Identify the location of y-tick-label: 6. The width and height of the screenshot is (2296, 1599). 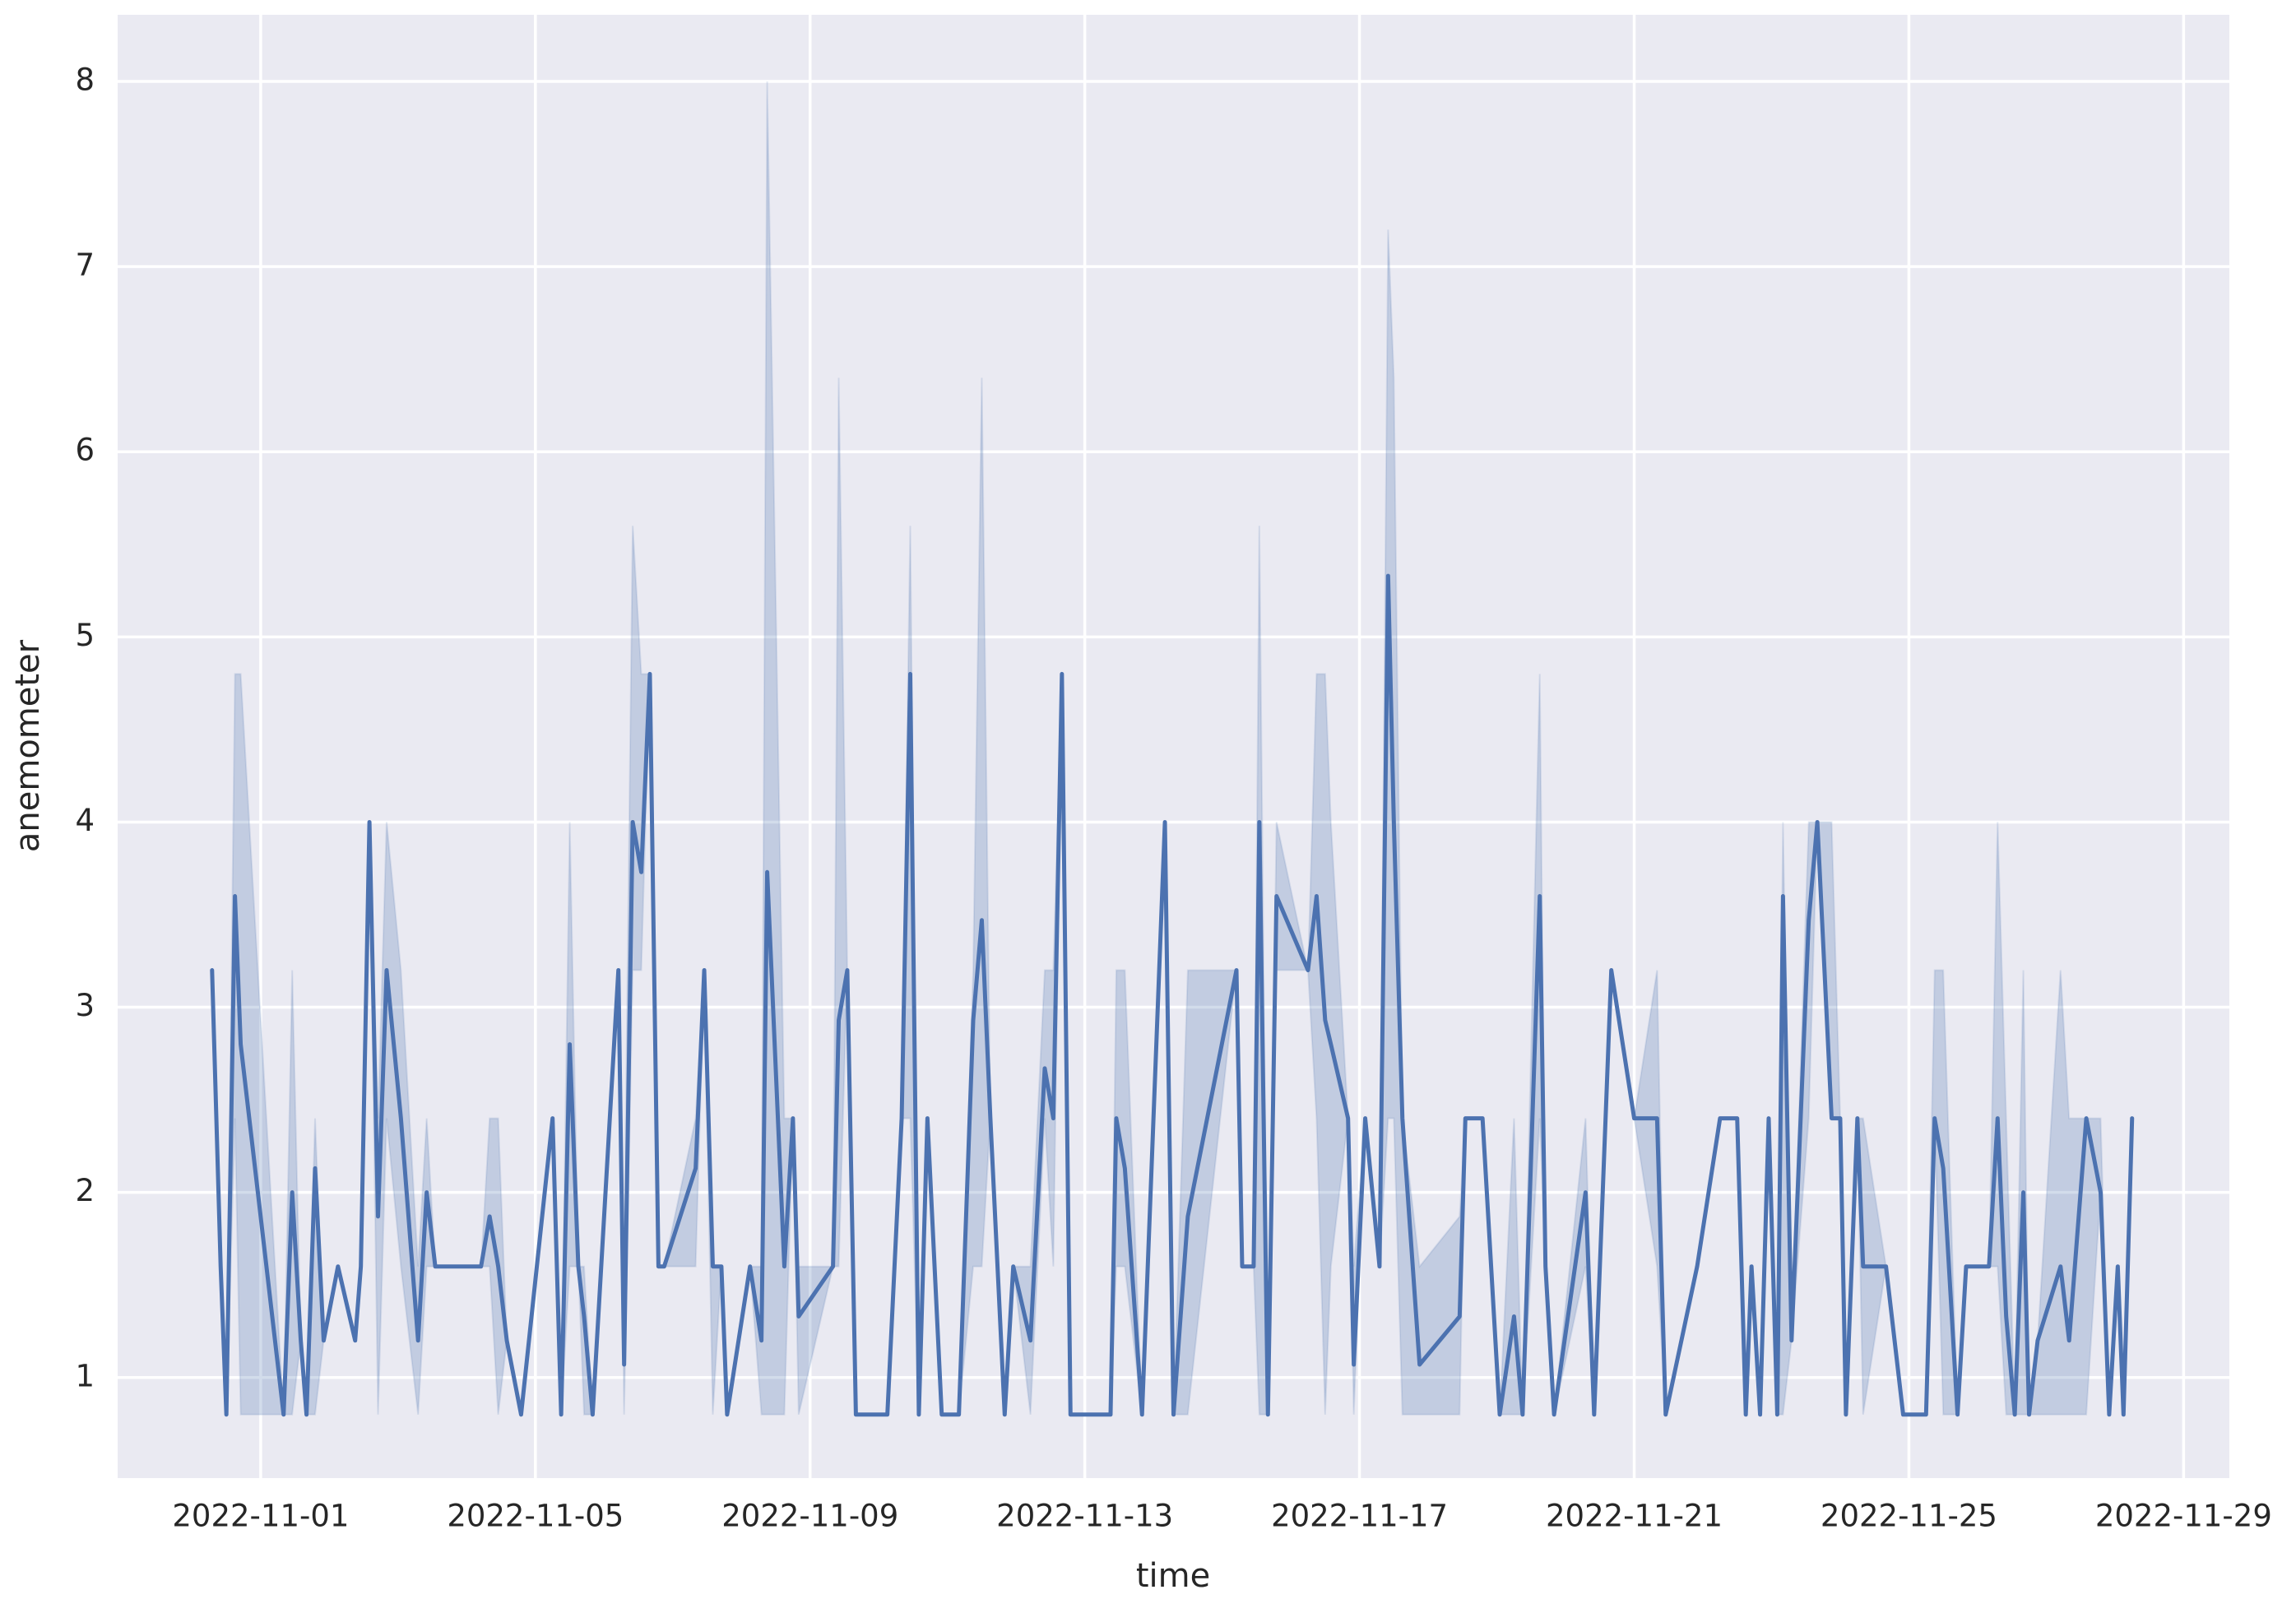
(85, 450).